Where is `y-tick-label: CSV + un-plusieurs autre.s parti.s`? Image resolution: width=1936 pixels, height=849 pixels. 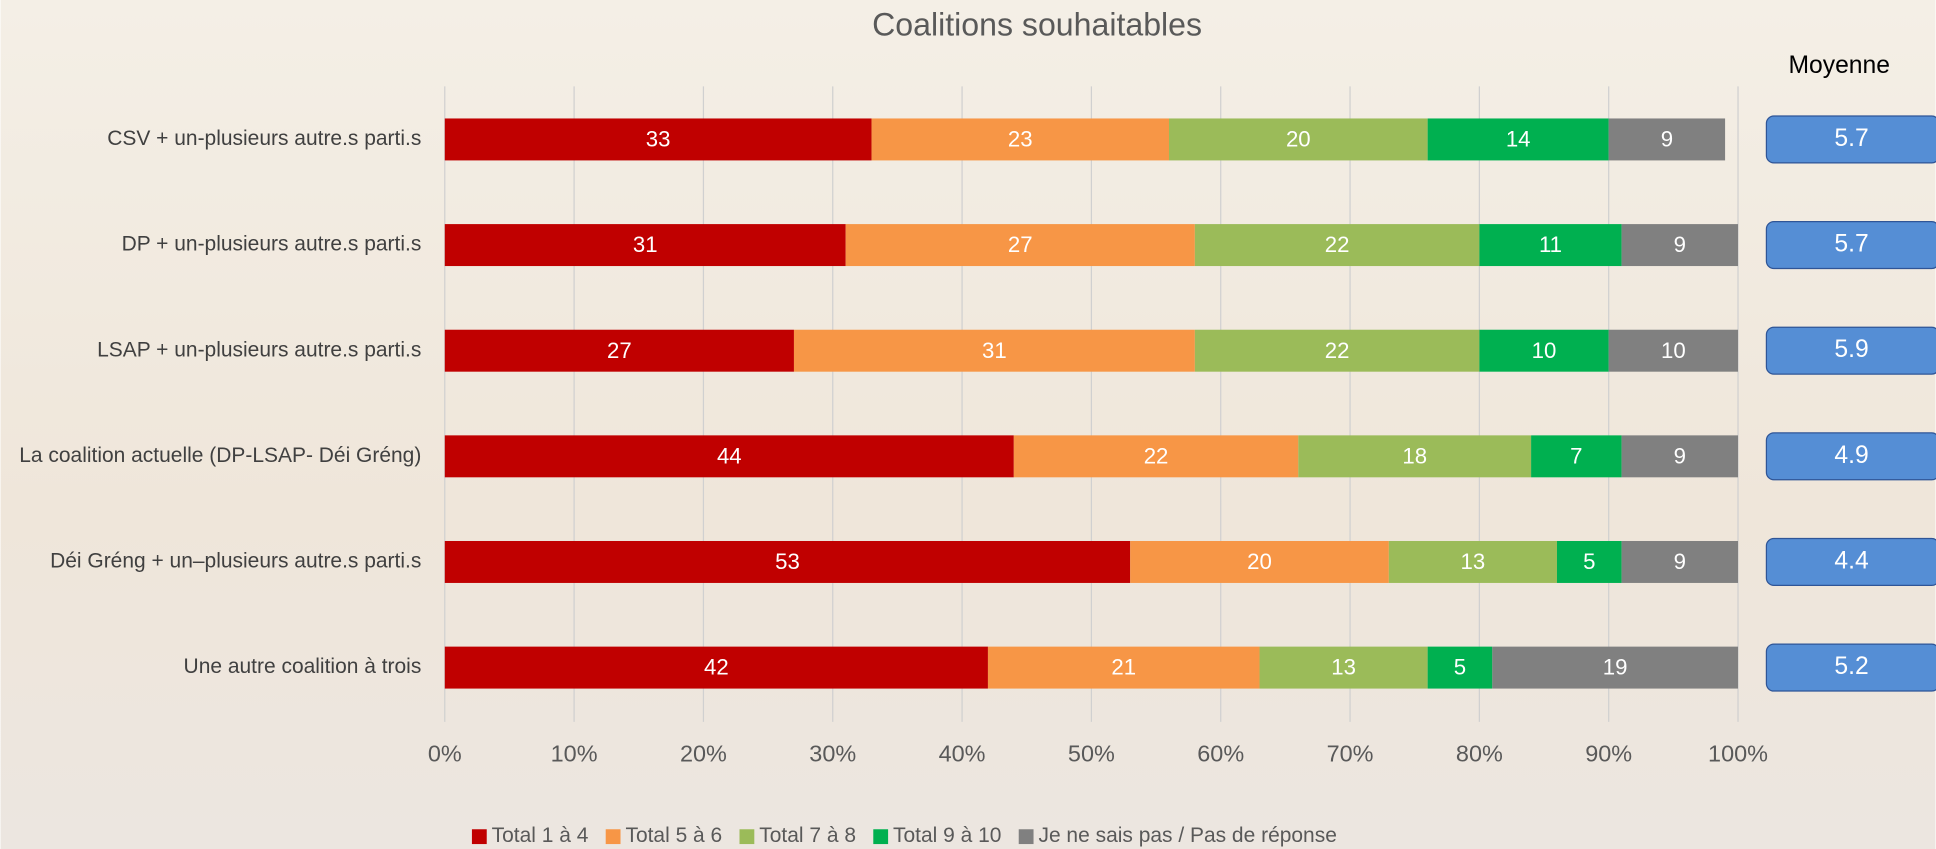 y-tick-label: CSV + un-plusieurs autre.s parti.s is located at coordinates (264, 138).